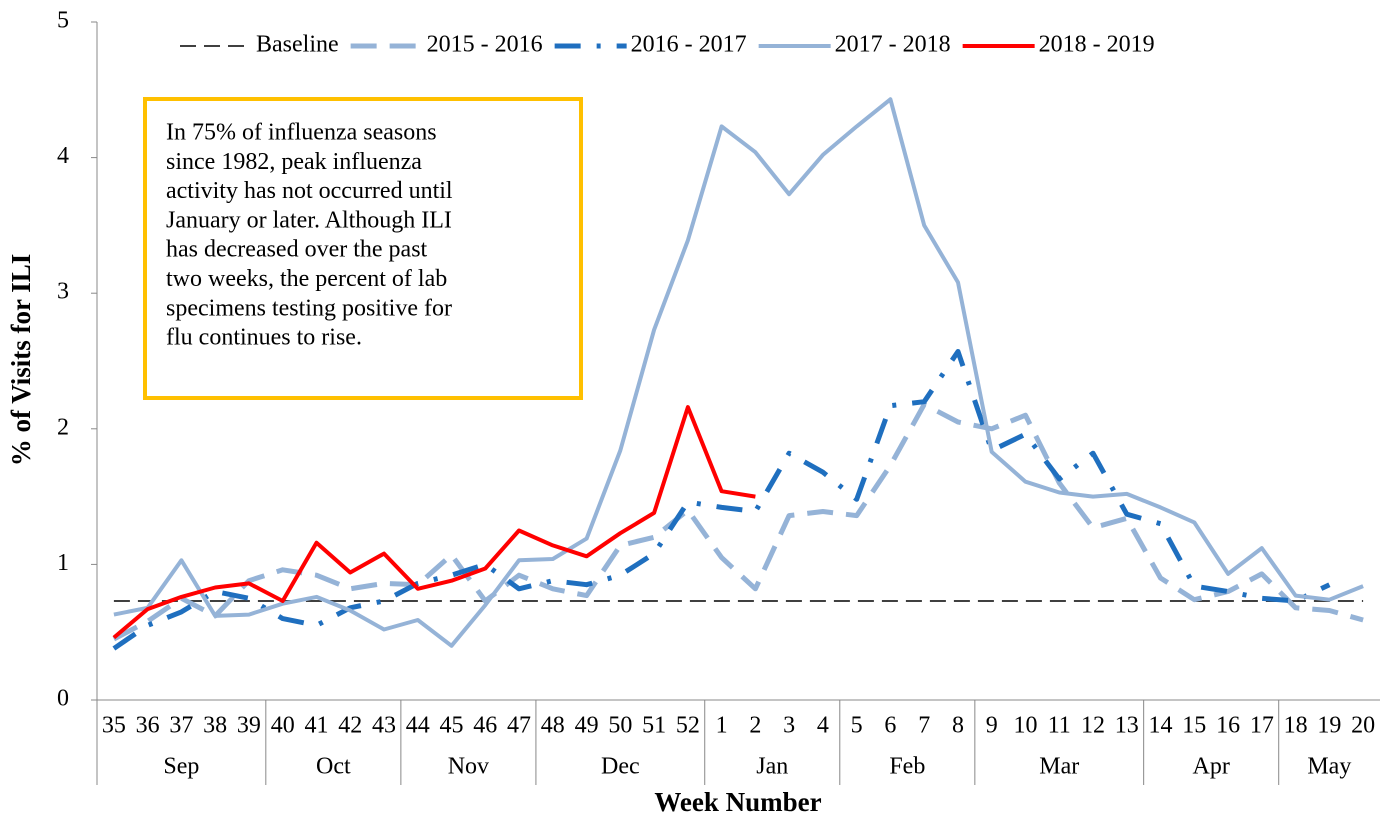 This screenshot has width=1380, height=821. What do you see at coordinates (249, 726) in the screenshot?
I see `x-tick-label: 39` at bounding box center [249, 726].